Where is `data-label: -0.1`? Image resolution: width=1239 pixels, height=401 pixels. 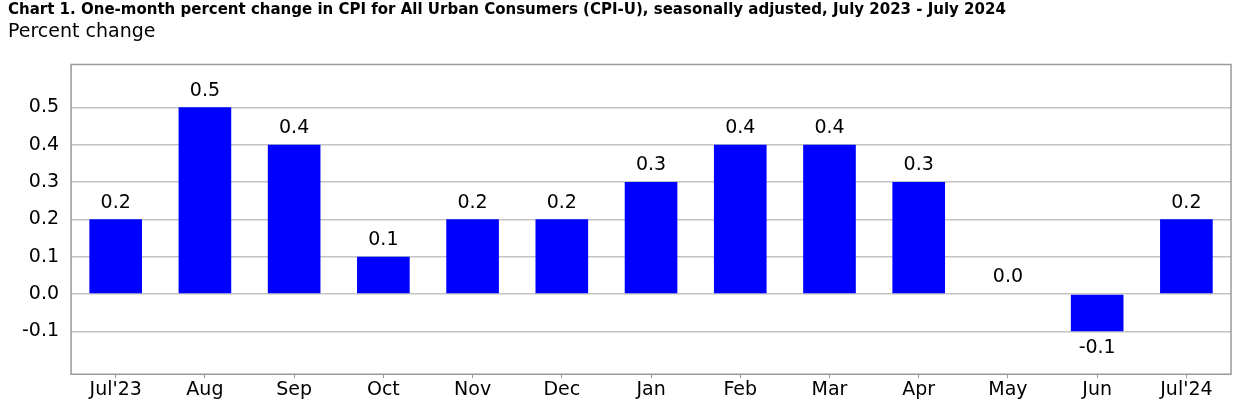
data-label: -0.1 is located at coordinates (1097, 345).